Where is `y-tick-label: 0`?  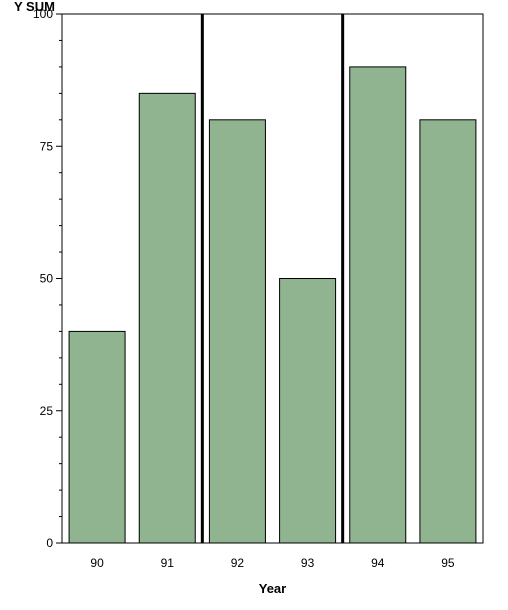
y-tick-label: 0 is located at coordinates (49, 543).